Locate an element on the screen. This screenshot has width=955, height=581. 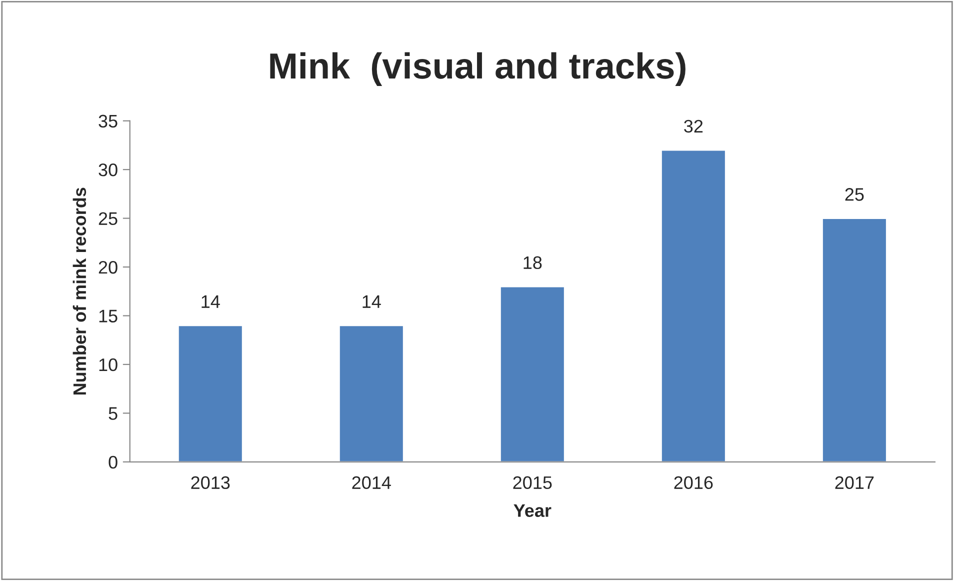
y-tick-label: 10 is located at coordinates (108, 365).